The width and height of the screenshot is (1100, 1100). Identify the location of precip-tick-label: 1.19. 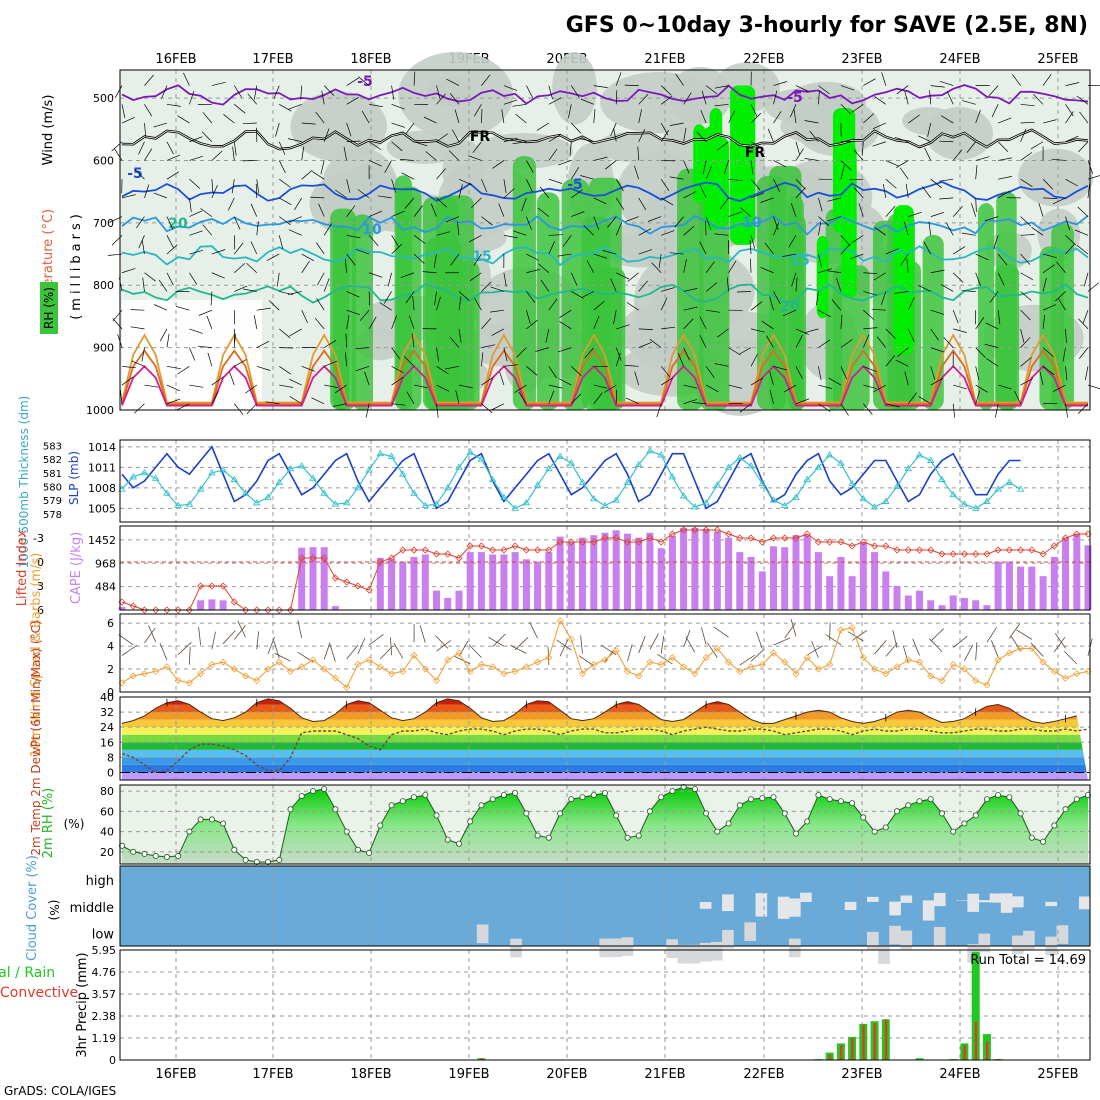
(104, 1038).